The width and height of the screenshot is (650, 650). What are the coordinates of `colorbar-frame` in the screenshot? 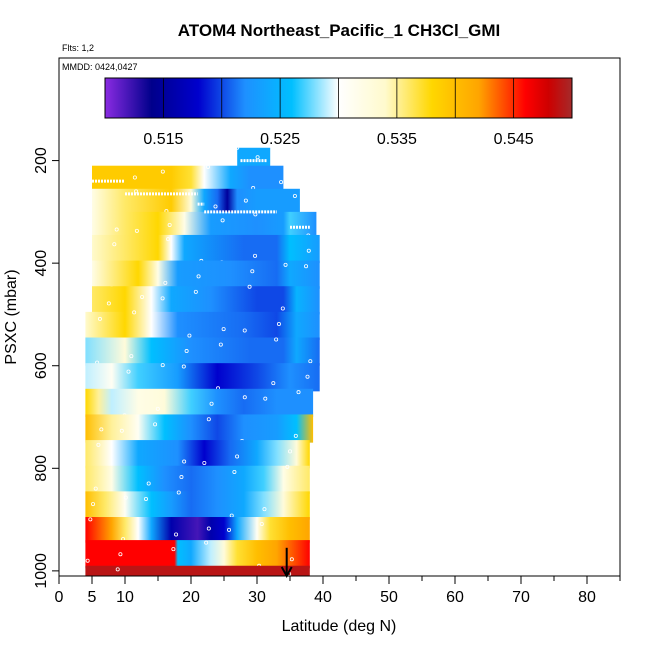 It's located at (338, 98).